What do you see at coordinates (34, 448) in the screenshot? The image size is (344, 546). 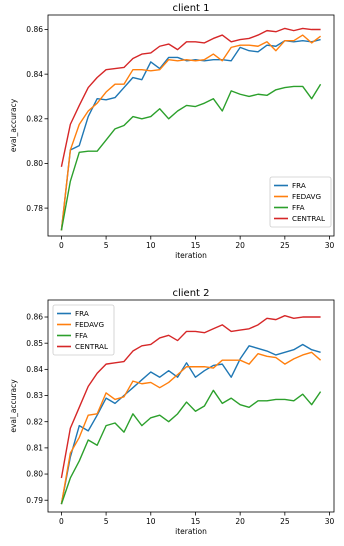 I see `y-tick-label: 0.81` at bounding box center [34, 448].